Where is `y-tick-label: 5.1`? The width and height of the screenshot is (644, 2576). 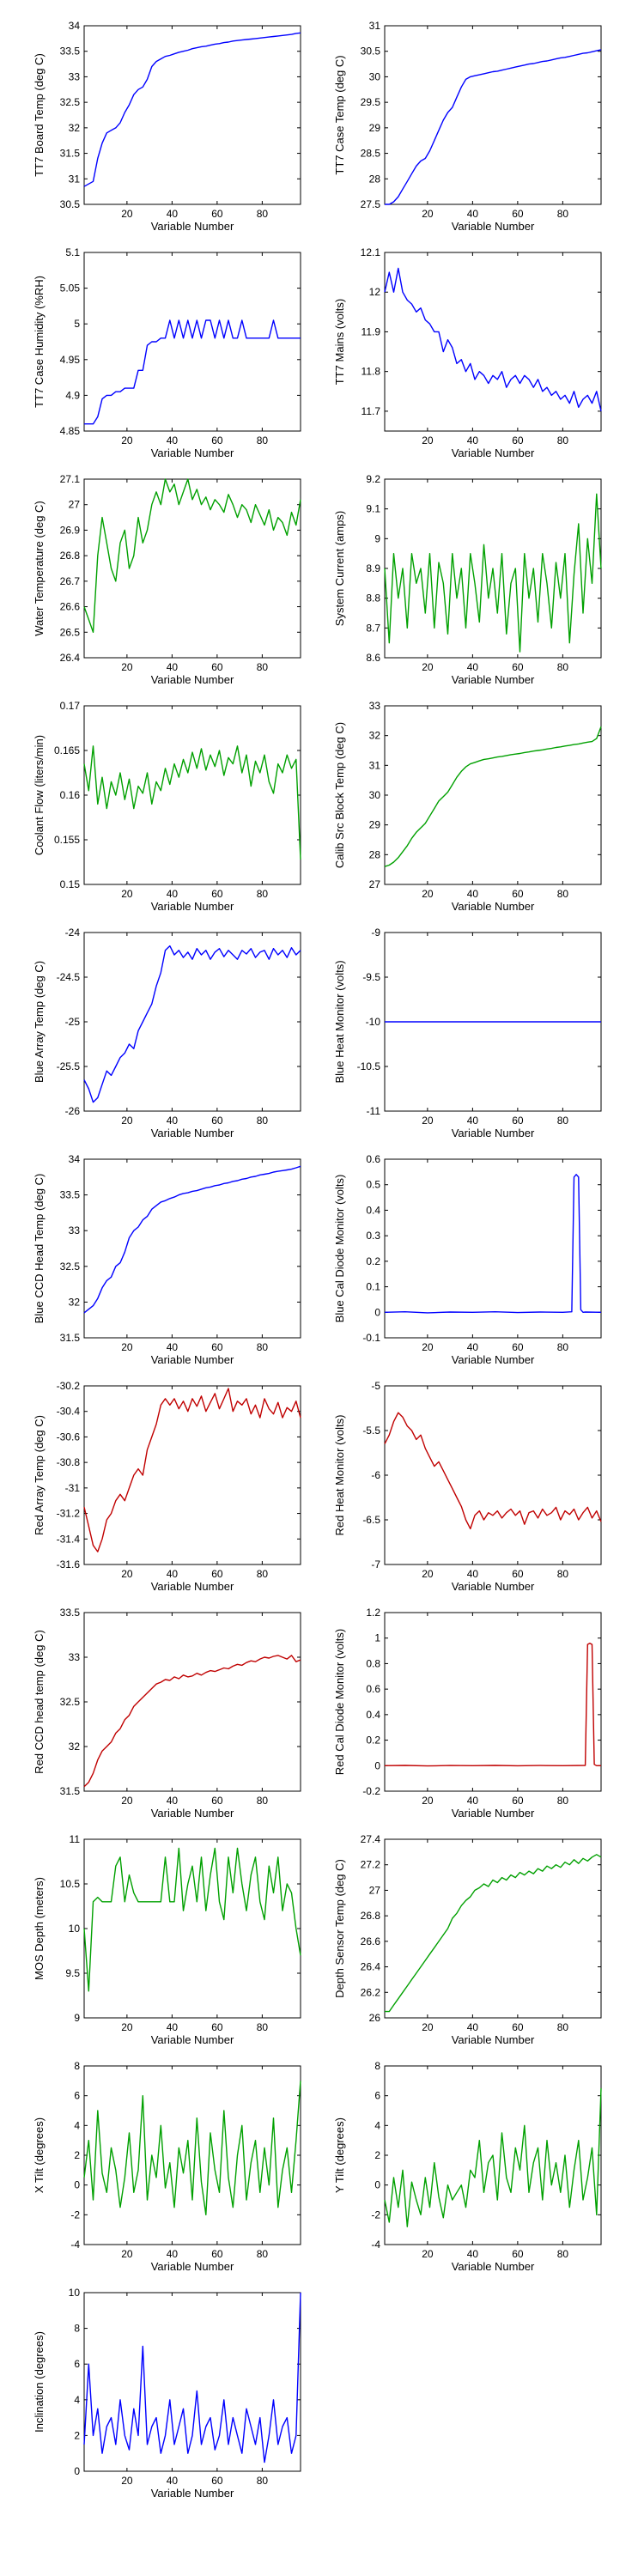 y-tick-label: 5.1 is located at coordinates (72, 252).